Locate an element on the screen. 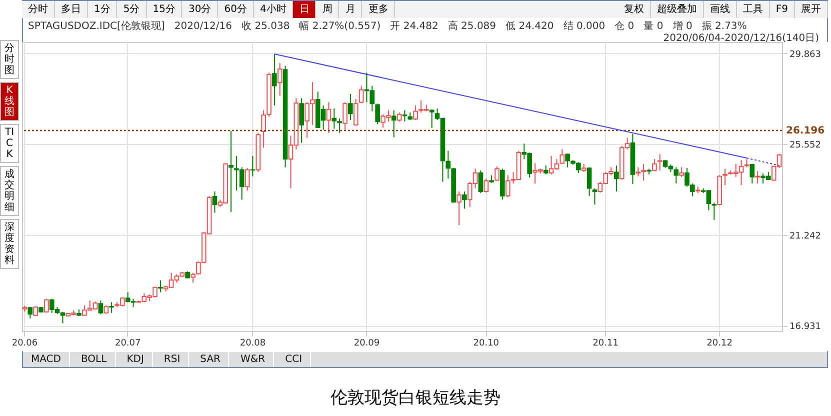 The width and height of the screenshot is (831, 416). text: 30分 is located at coordinates (200, 9).